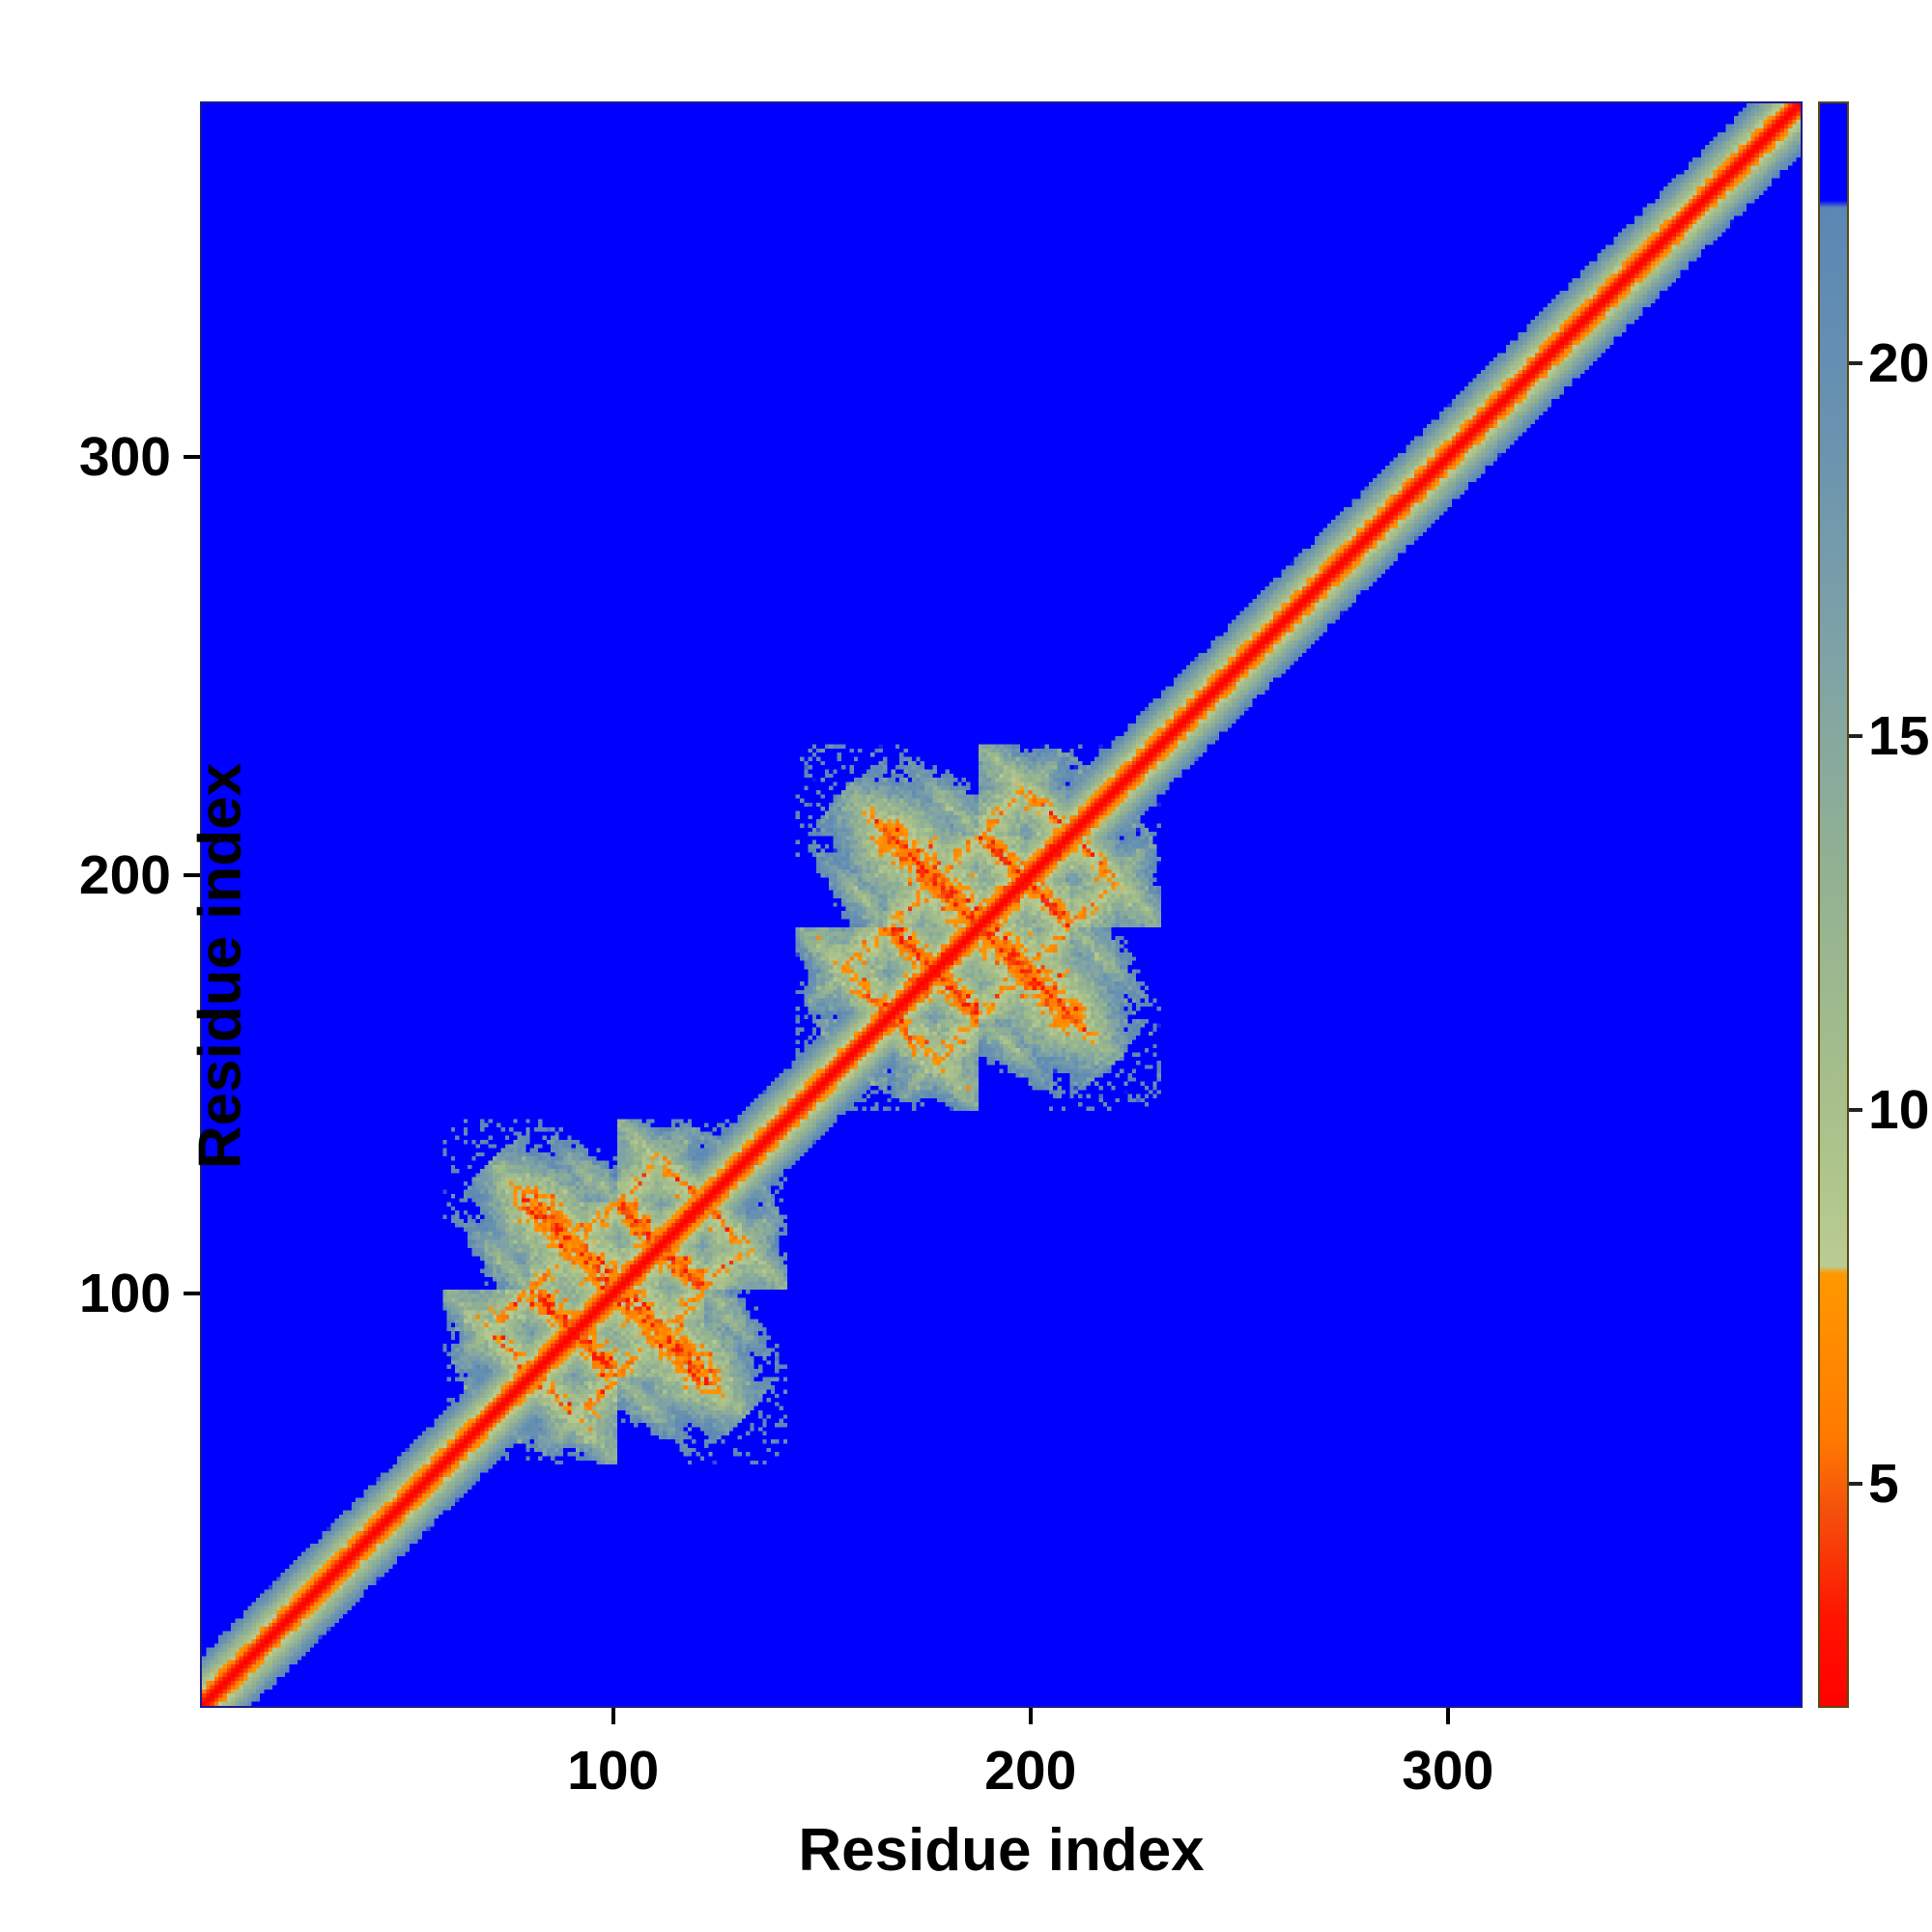 Image resolution: width=1932 pixels, height=1932 pixels. Describe the element at coordinates (1899, 1110) in the screenshot. I see `colorbar-tick-label: 10` at that location.